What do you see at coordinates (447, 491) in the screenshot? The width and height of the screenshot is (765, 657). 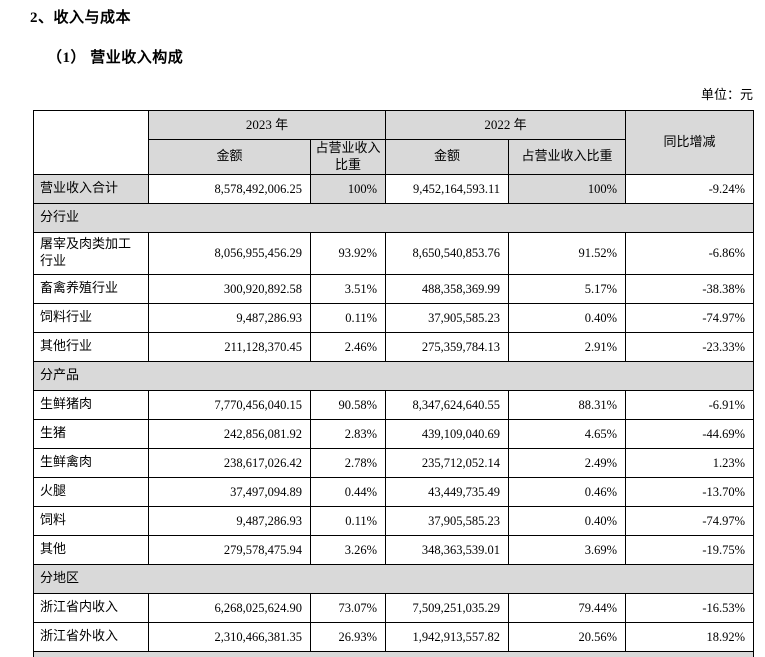 I see `cell-amount-2022: 43,449,735.49` at bounding box center [447, 491].